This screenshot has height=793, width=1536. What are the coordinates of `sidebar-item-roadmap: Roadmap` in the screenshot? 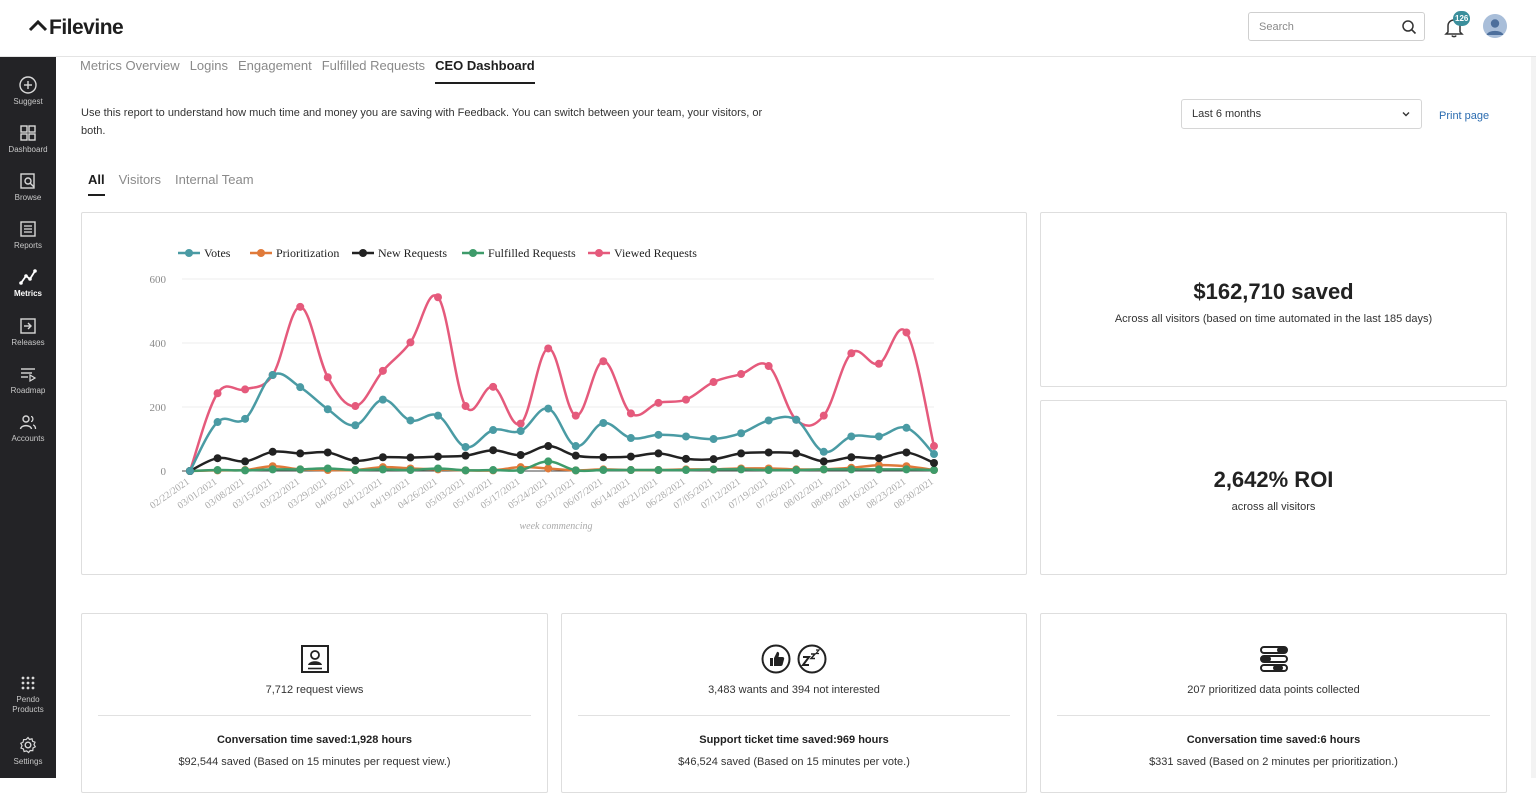 It's located at (28, 381).